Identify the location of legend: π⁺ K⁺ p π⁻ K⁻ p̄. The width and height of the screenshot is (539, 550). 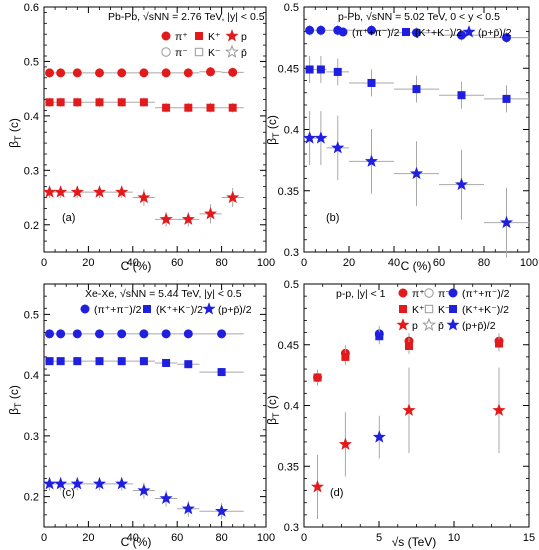
(204, 44).